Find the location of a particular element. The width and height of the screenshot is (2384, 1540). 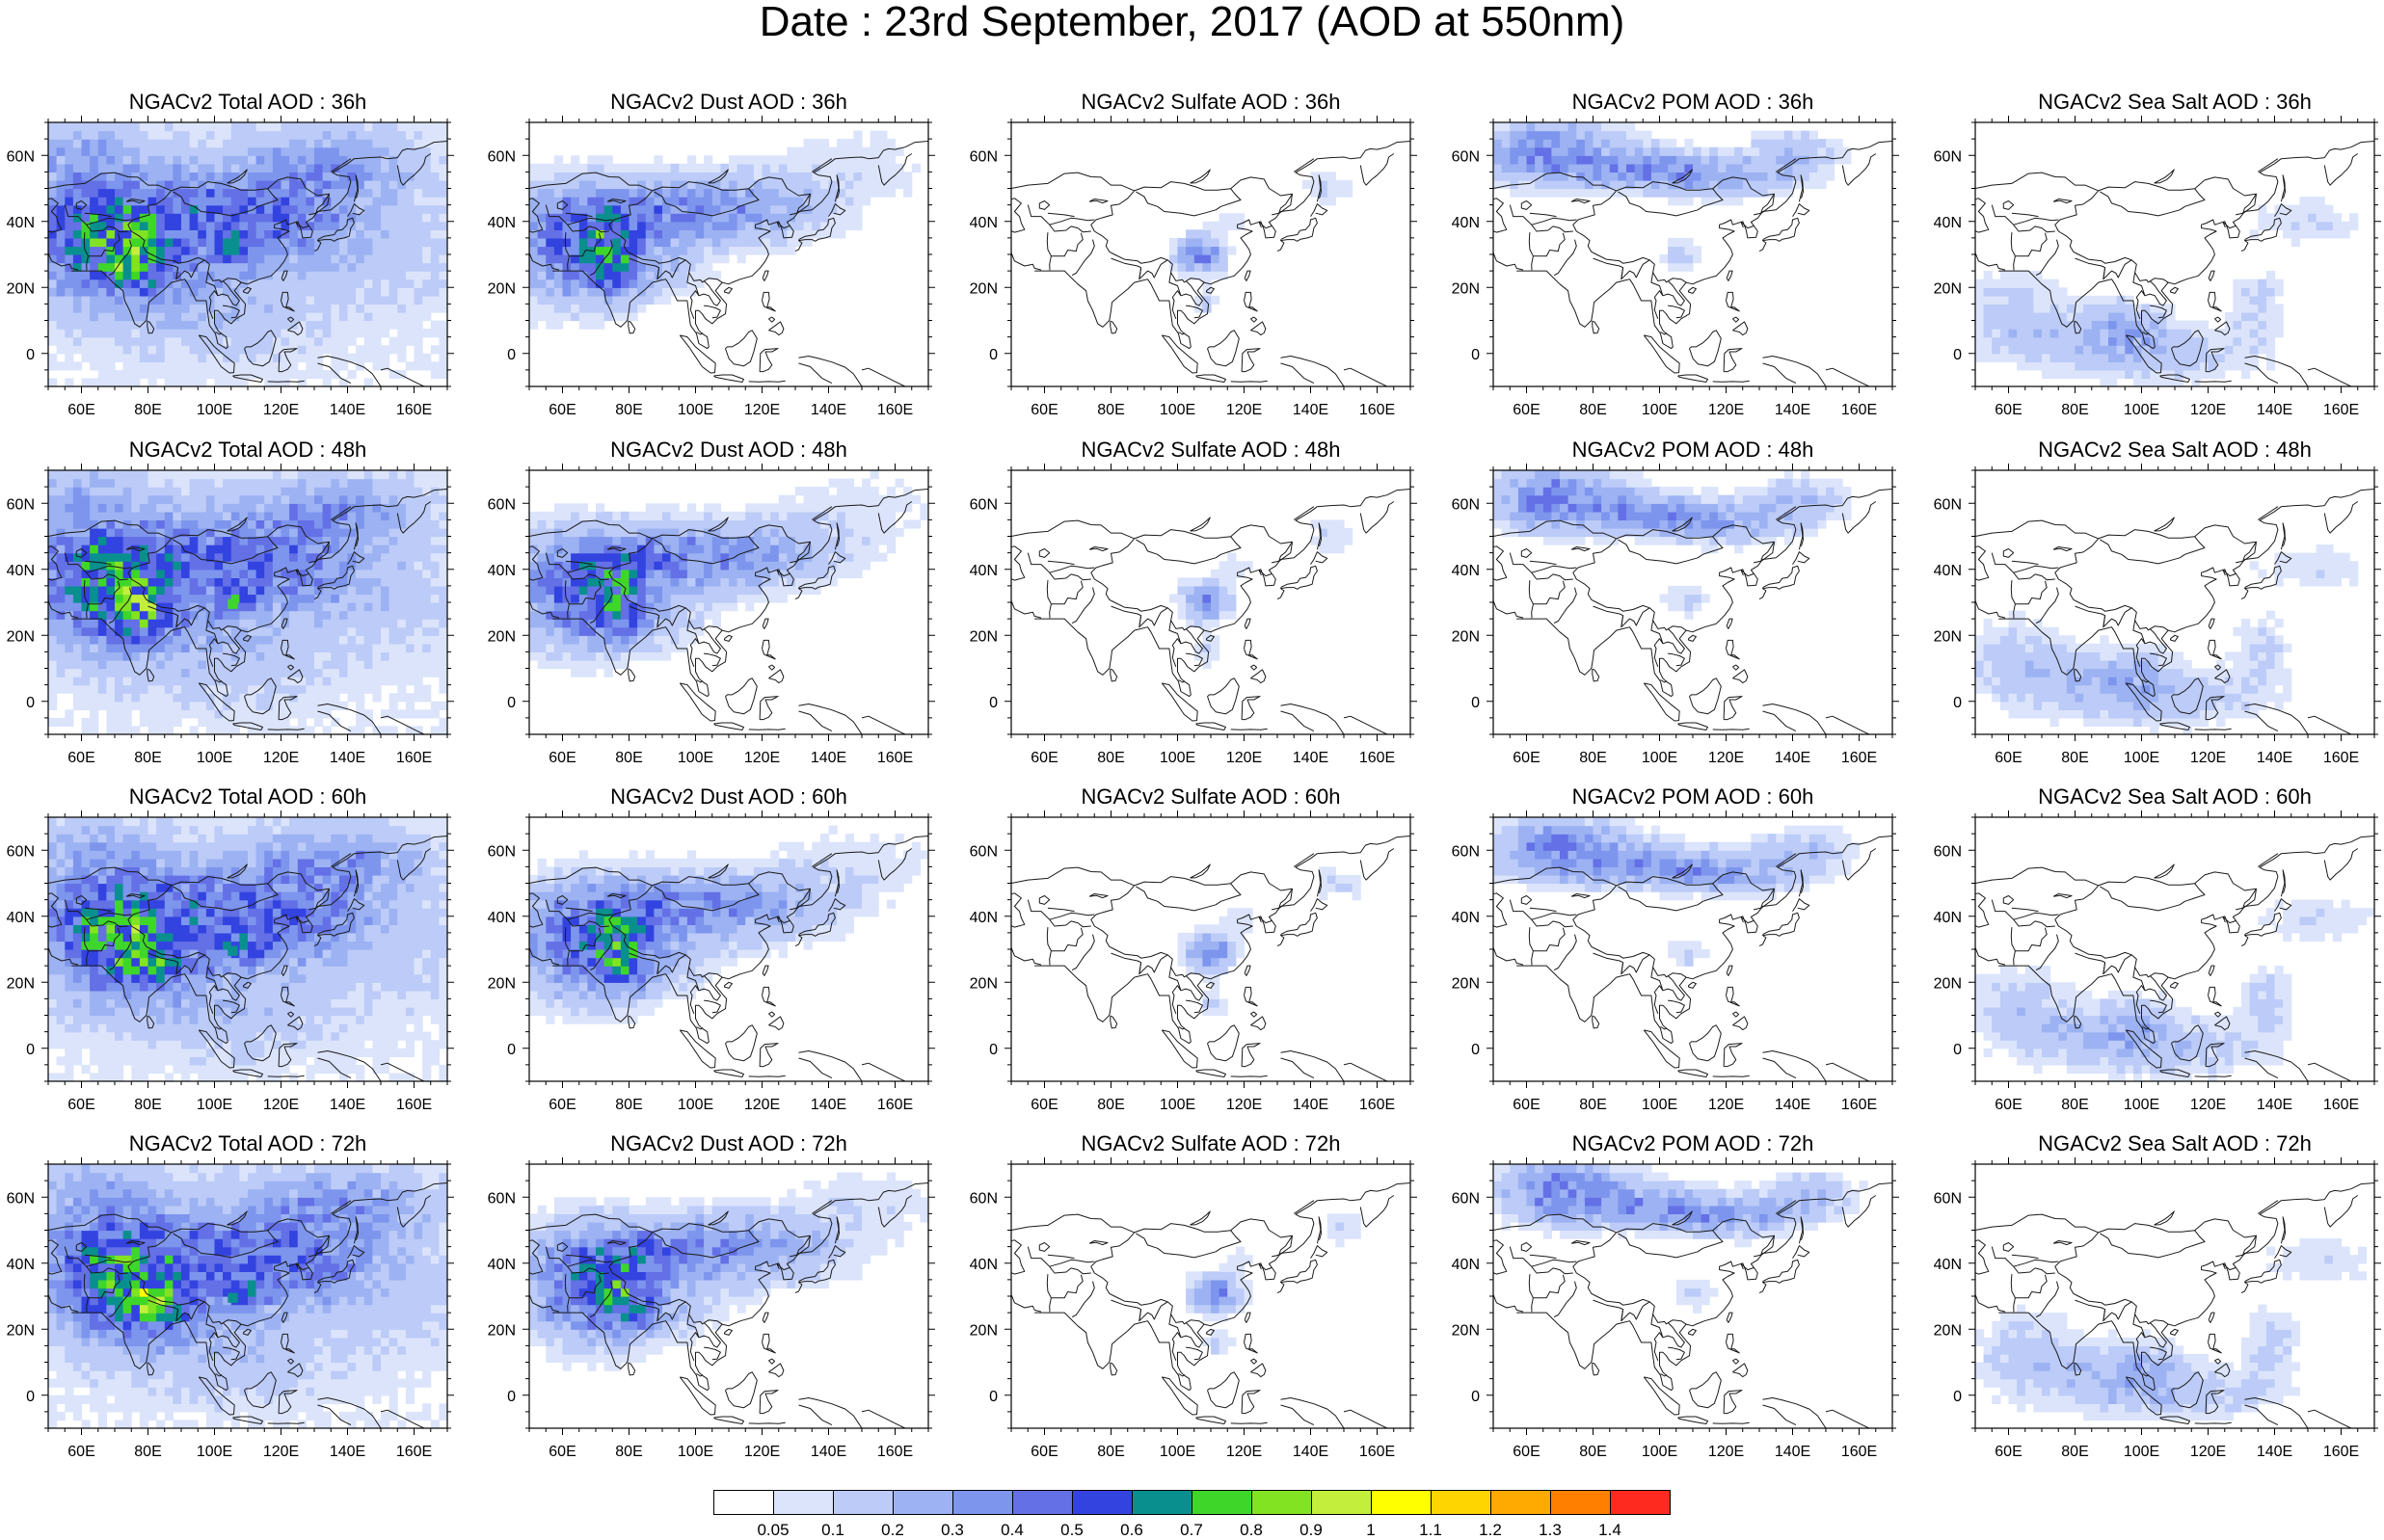

panel-title: NGACv2 Sea Salt AOD : 48h is located at coordinates (2156, 450).